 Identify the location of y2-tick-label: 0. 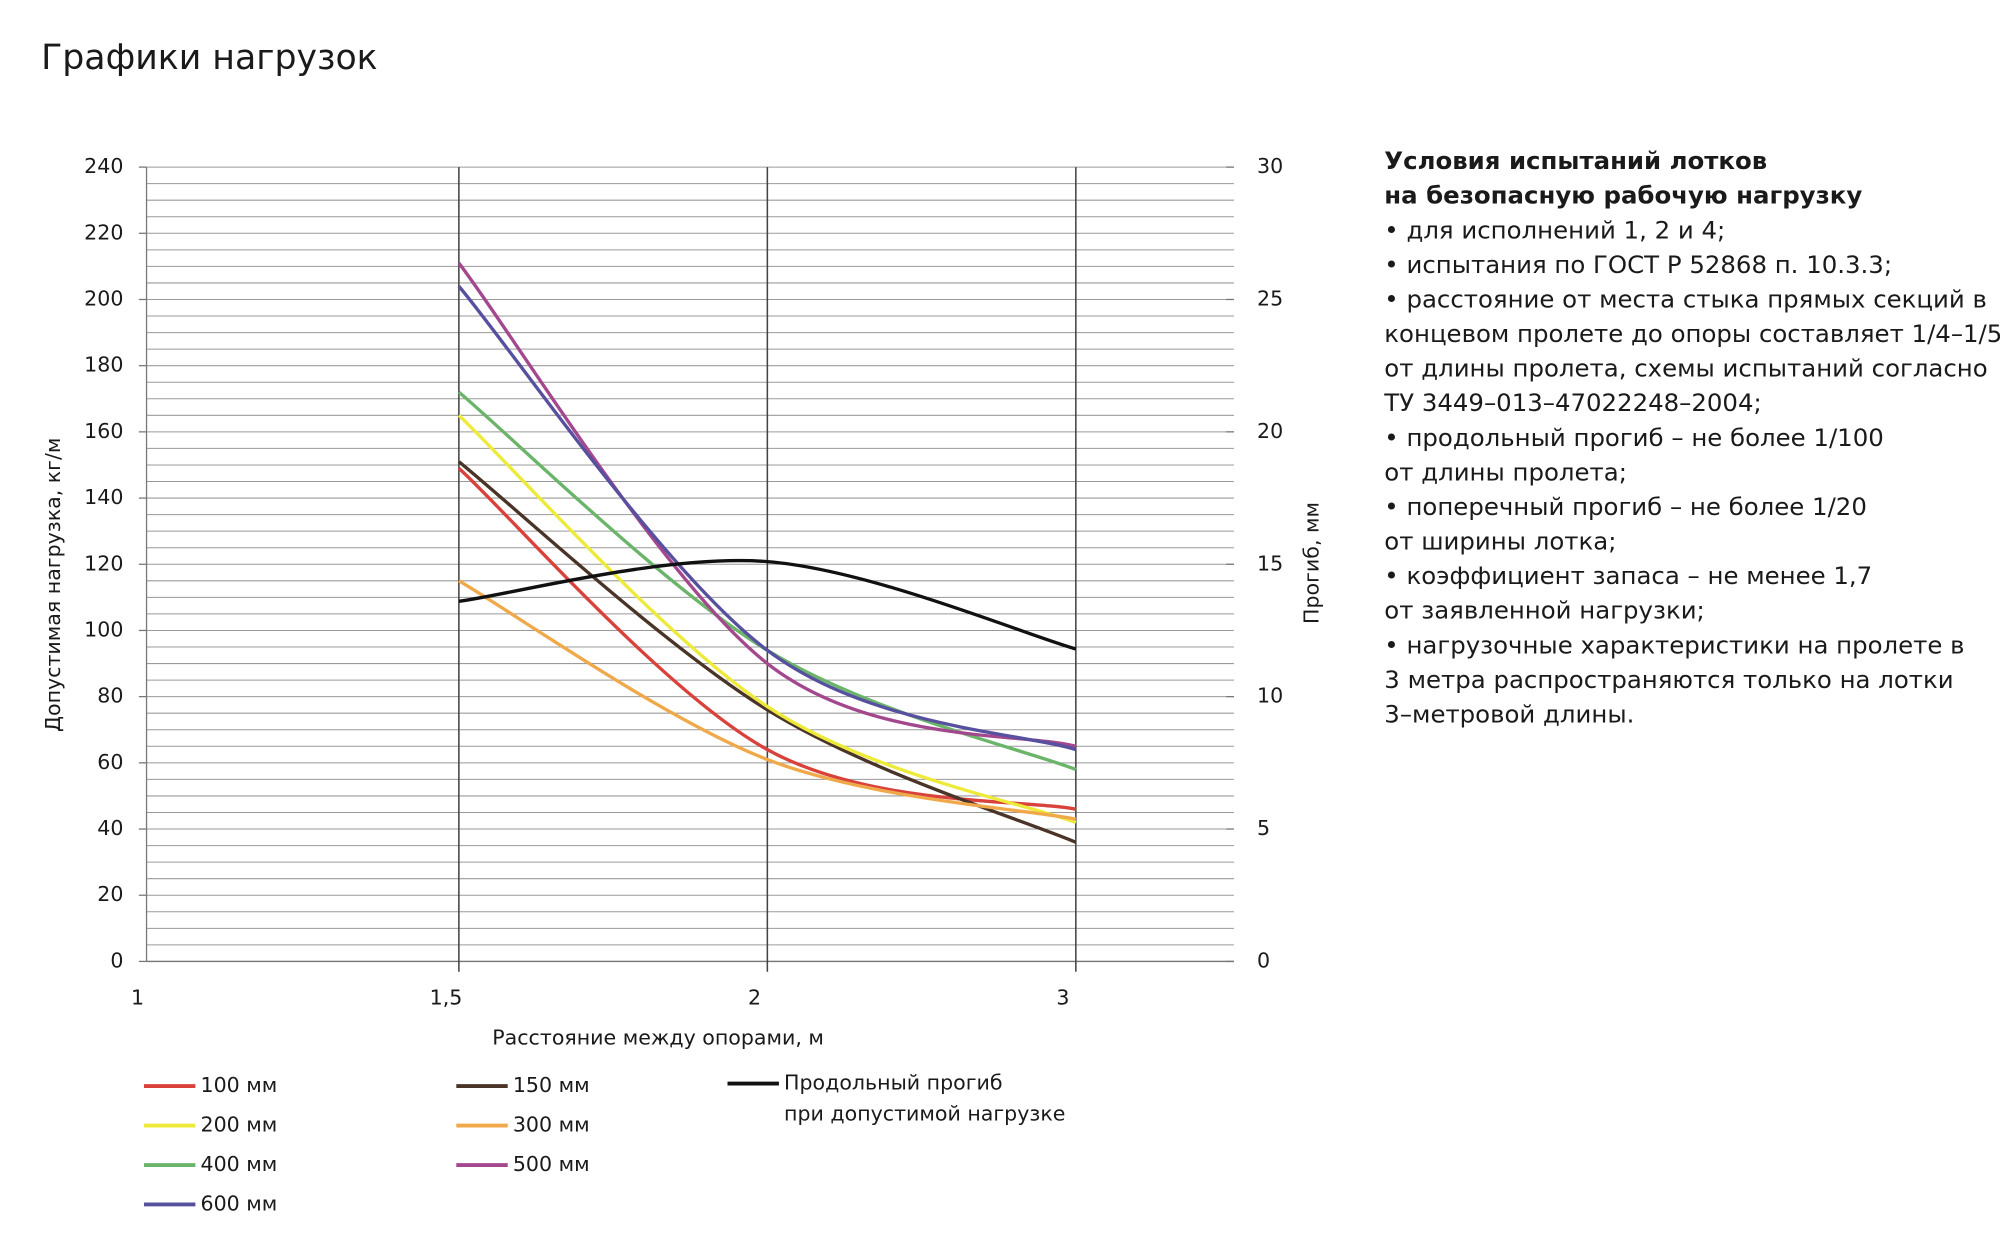
(1263, 960).